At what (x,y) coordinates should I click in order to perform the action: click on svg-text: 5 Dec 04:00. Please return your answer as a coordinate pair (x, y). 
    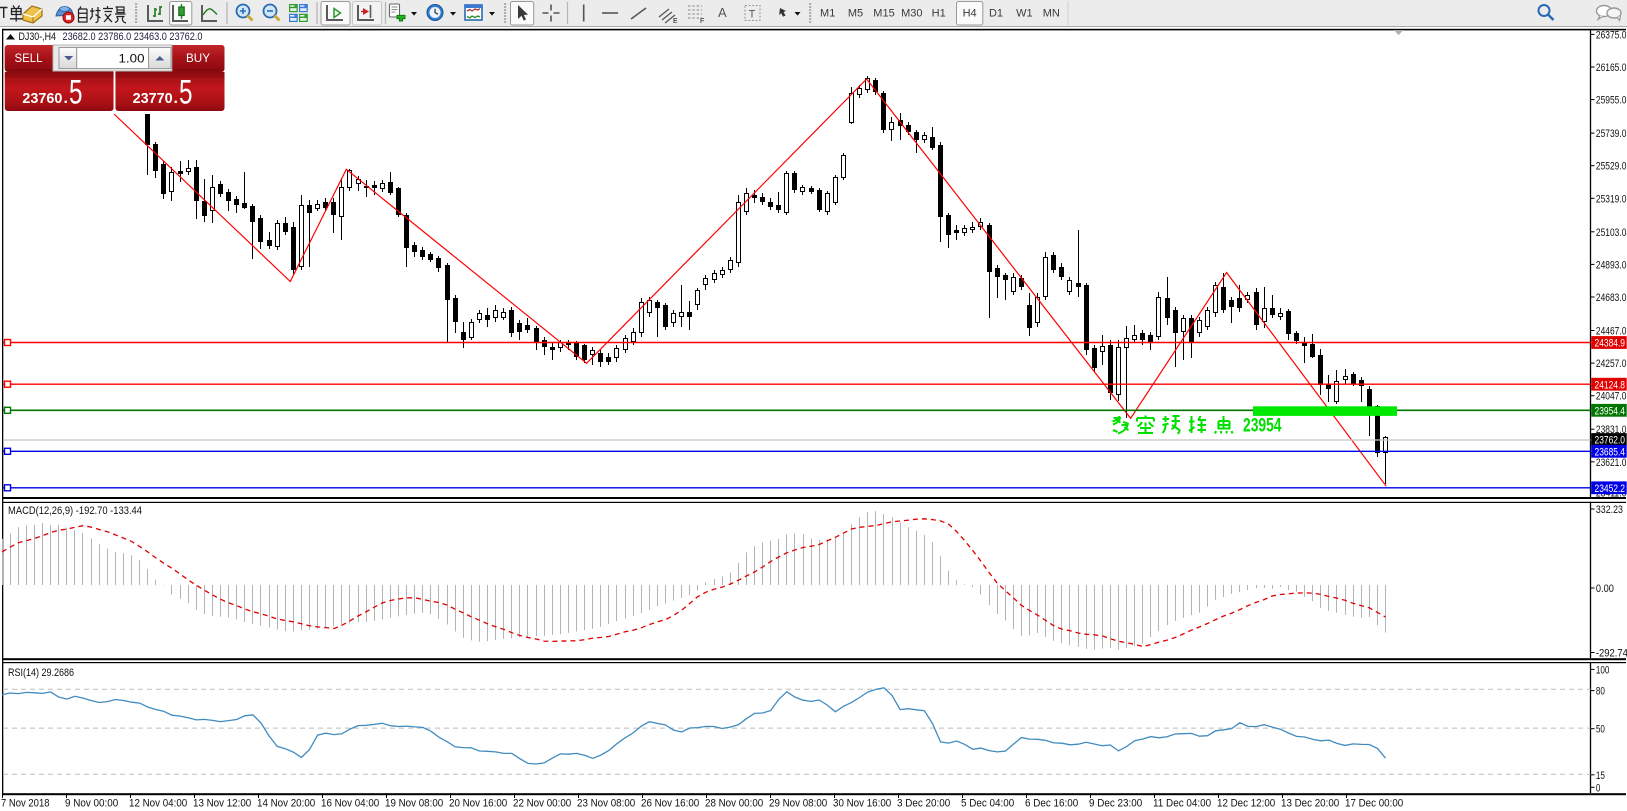
    Looking at the image, I should click on (987, 804).